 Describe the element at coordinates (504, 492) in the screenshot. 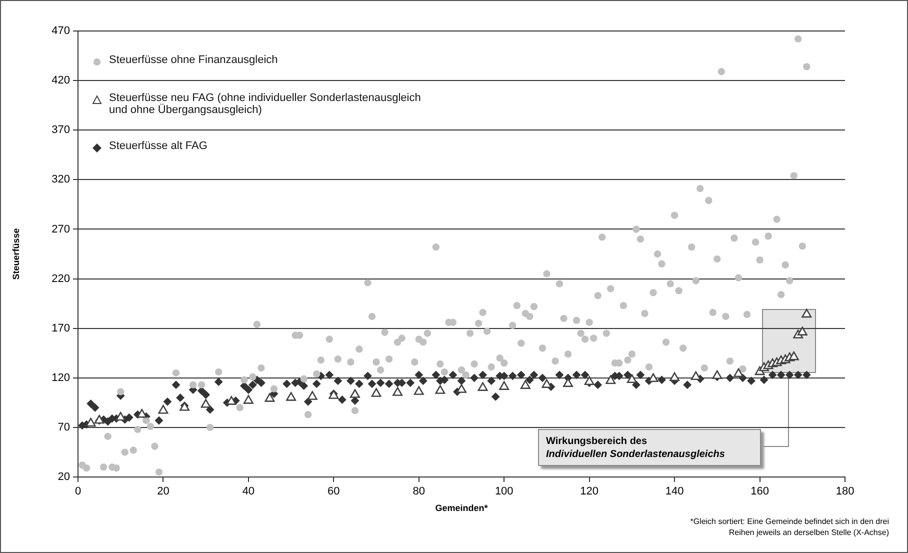

I see `x-tick-label: 100` at that location.